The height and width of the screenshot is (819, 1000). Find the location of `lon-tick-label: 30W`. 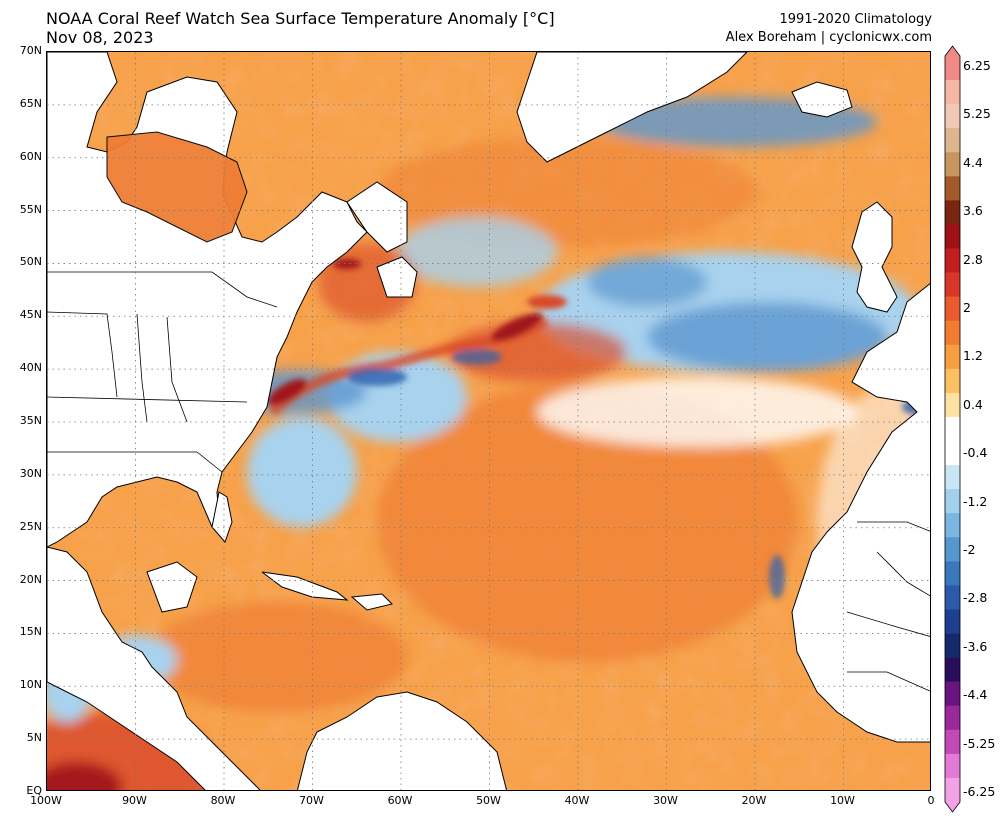

lon-tick-label: 30W is located at coordinates (665, 800).